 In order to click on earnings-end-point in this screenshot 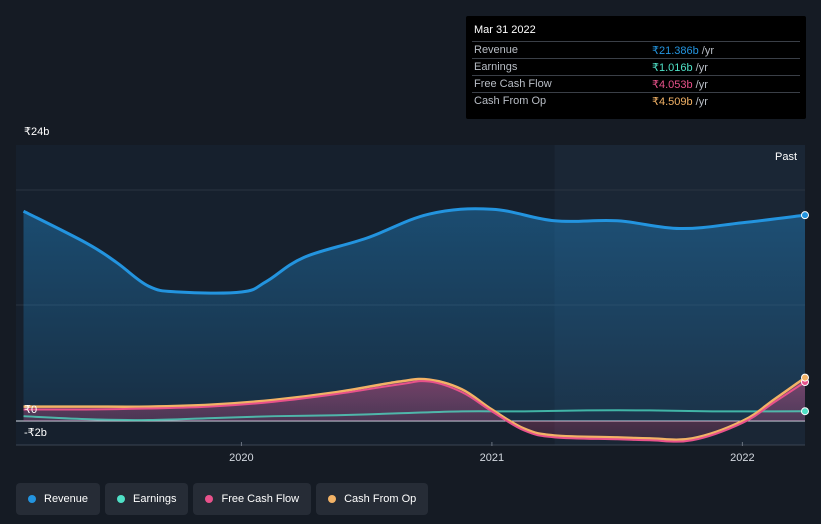, I will do `click(805, 411)`.